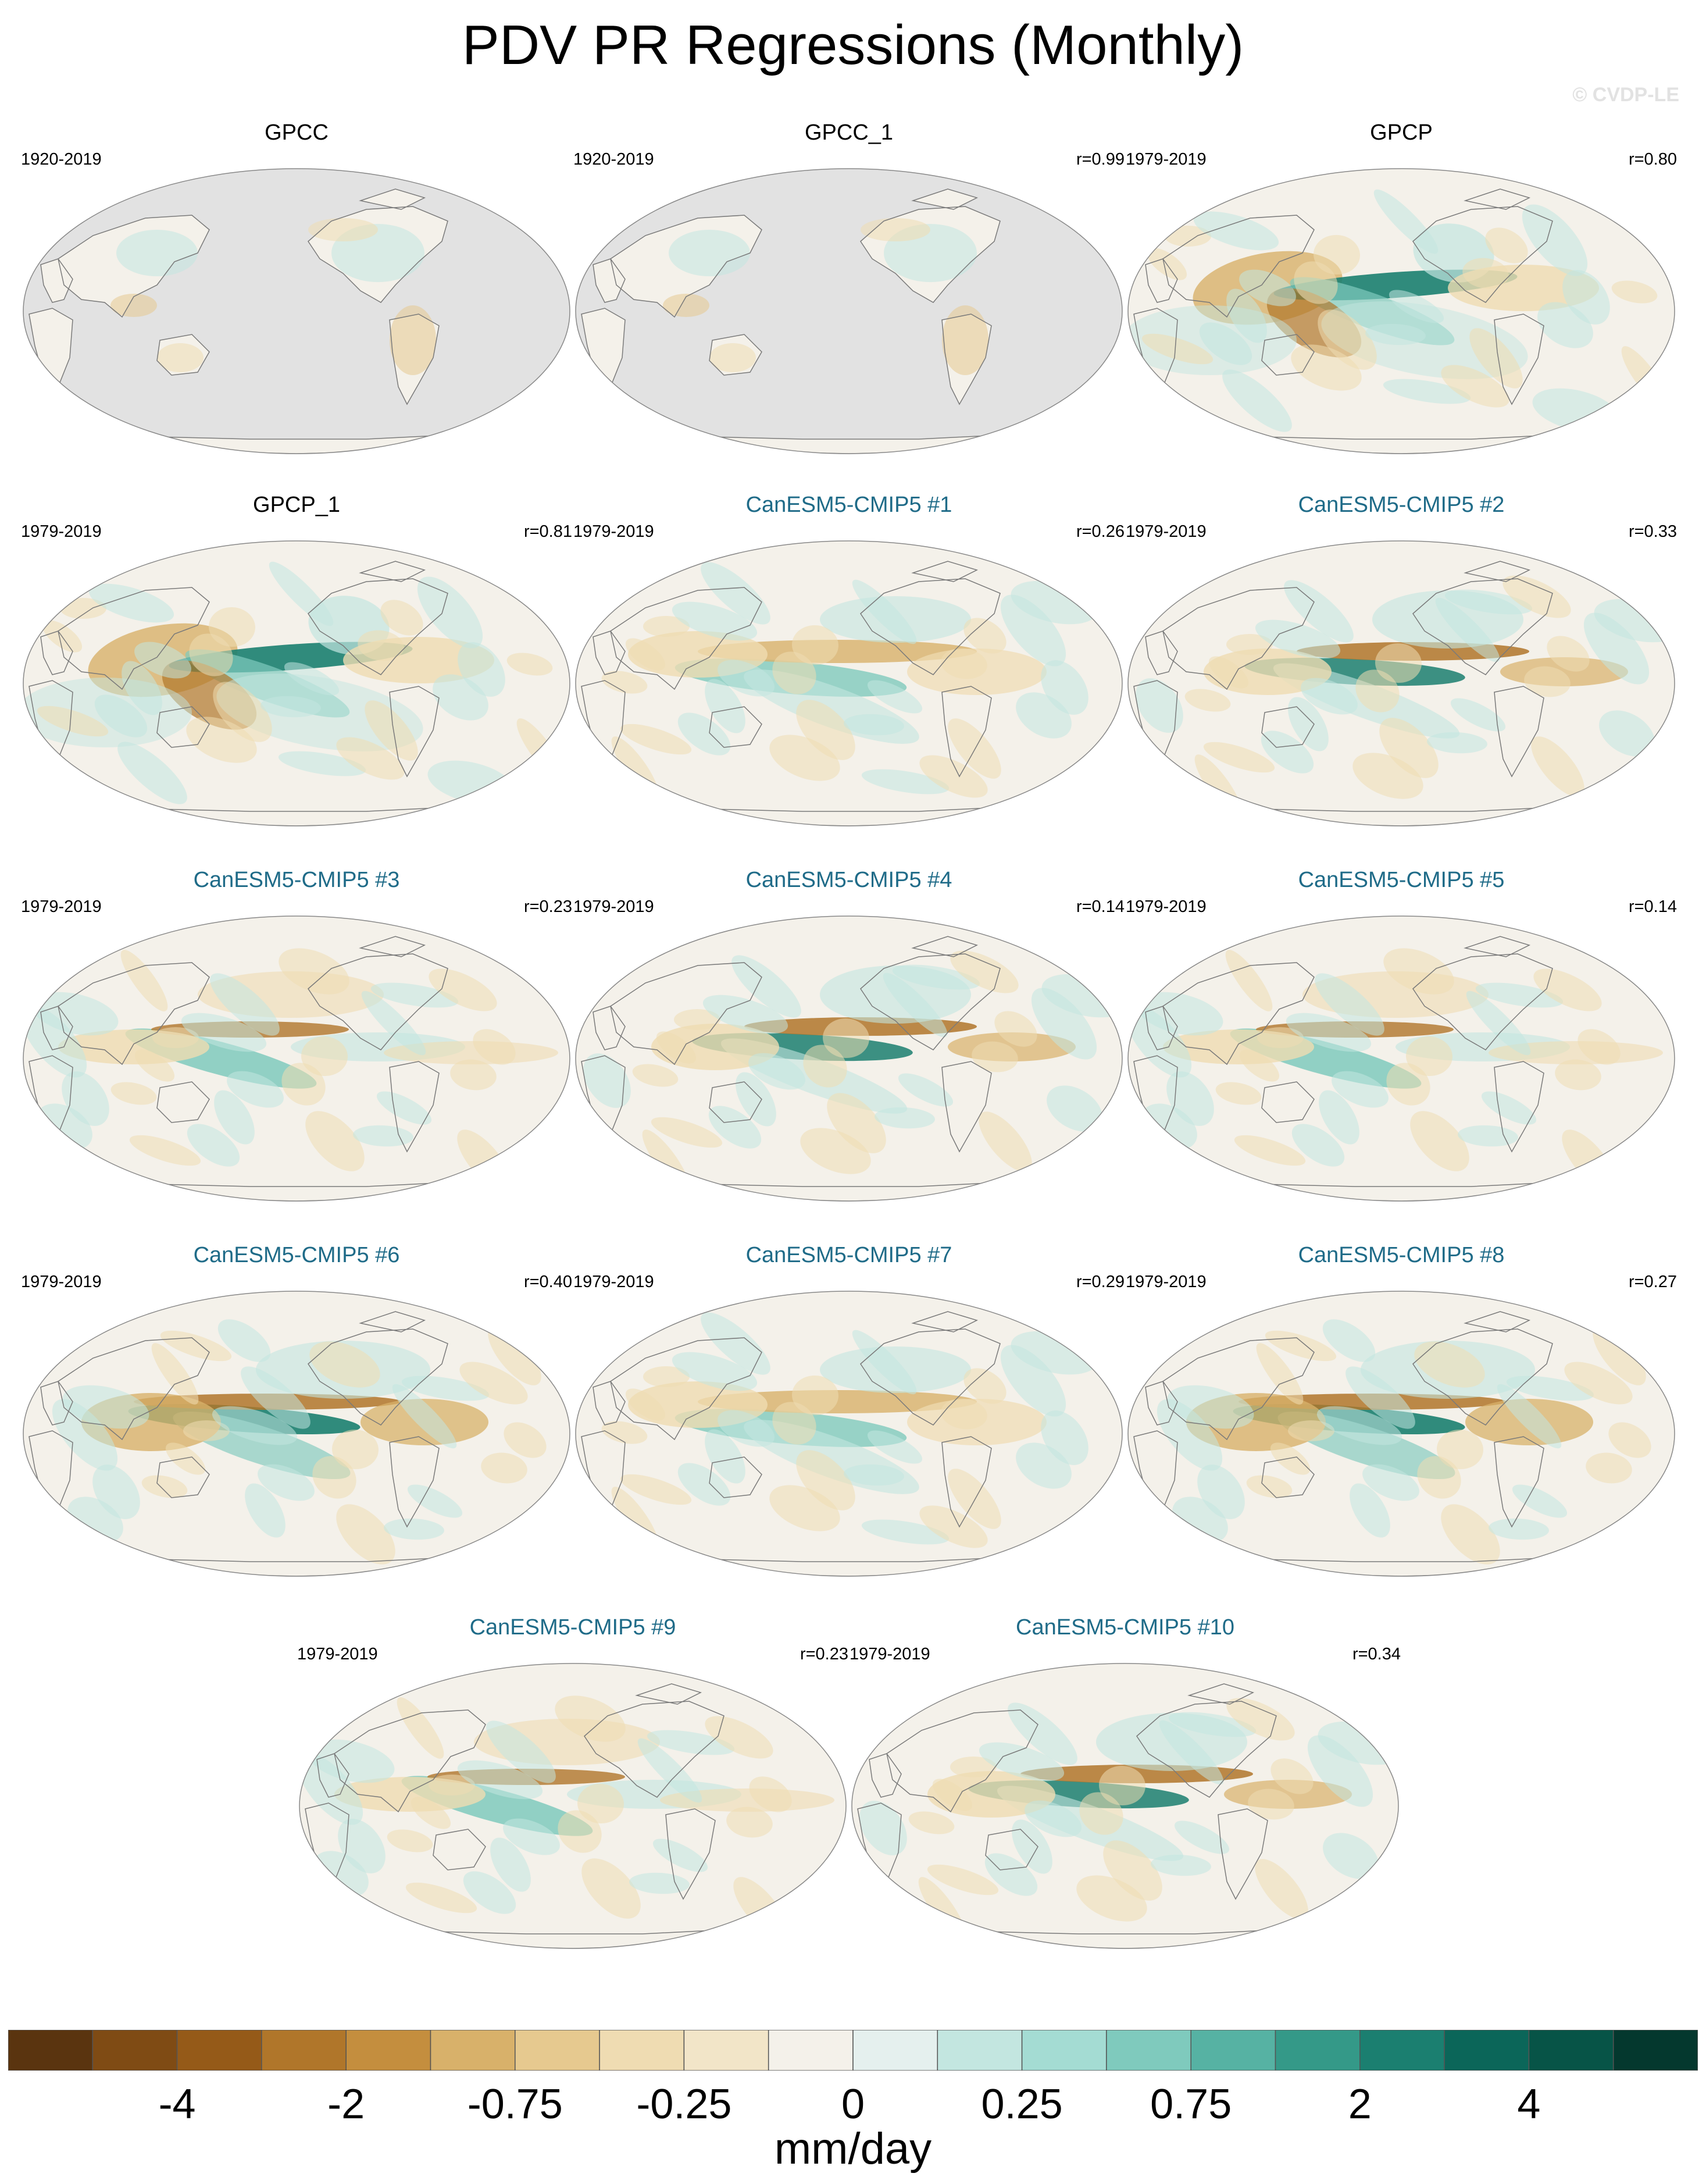 The image size is (1706, 2184). What do you see at coordinates (848, 1255) in the screenshot?
I see `panel-title: CanESM5-CMIP5 #7` at bounding box center [848, 1255].